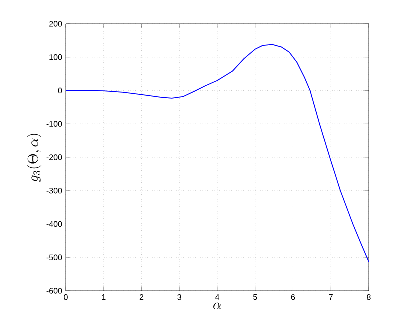 The image size is (407, 327). What do you see at coordinates (218, 306) in the screenshot?
I see `x-axis-title: $\alpha$` at bounding box center [218, 306].